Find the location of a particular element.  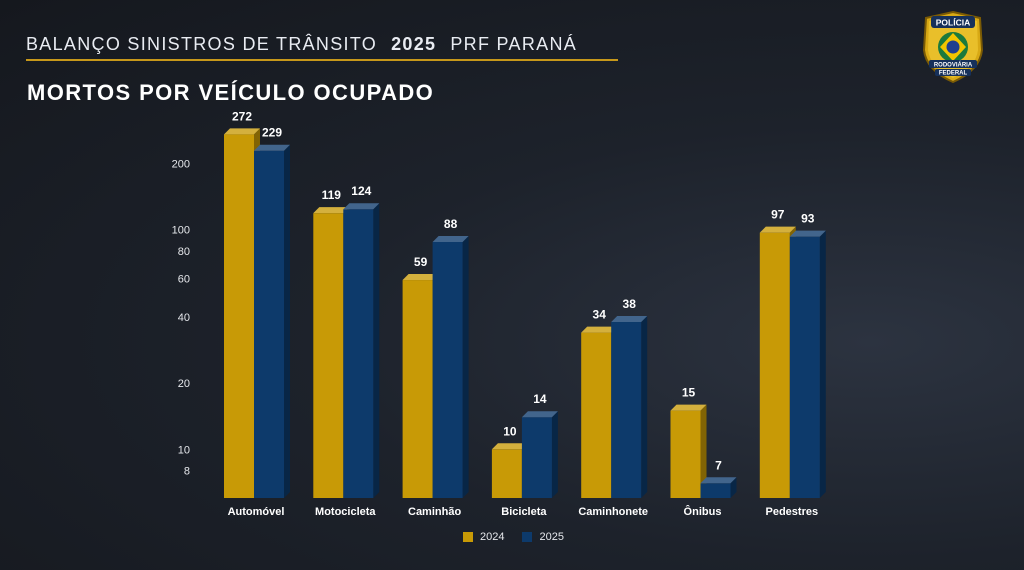

x-tick-label: Ônibus is located at coordinates (703, 511).